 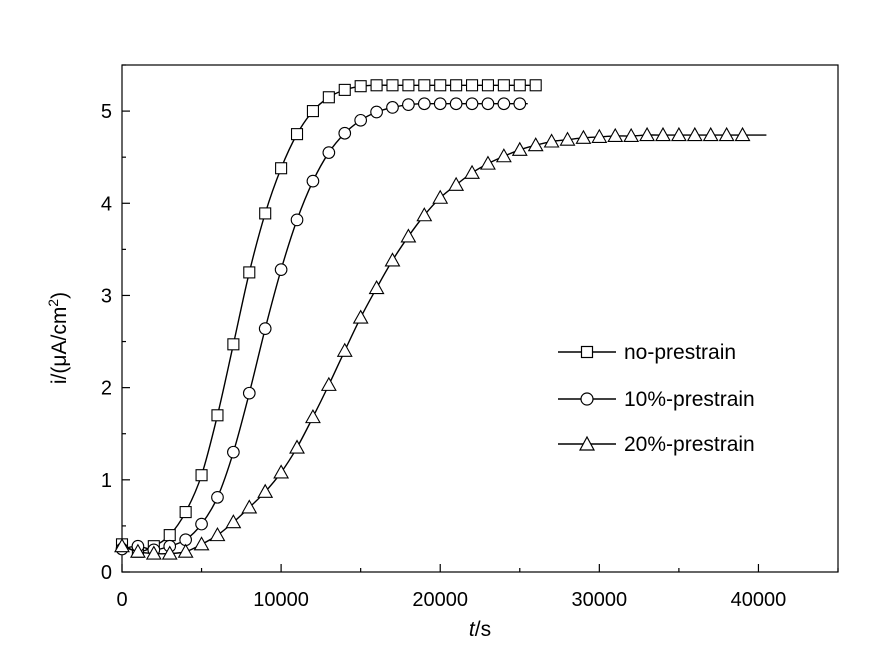 I want to click on y-axis-label: i/(μA/cm2), so click(x=58, y=338).